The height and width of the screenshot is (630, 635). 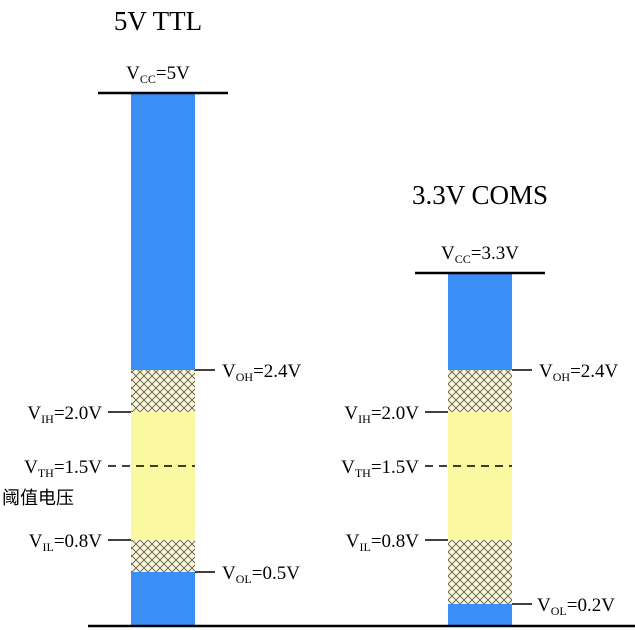 What do you see at coordinates (276, 573) in the screenshot?
I see `label-text: =0.5V` at bounding box center [276, 573].